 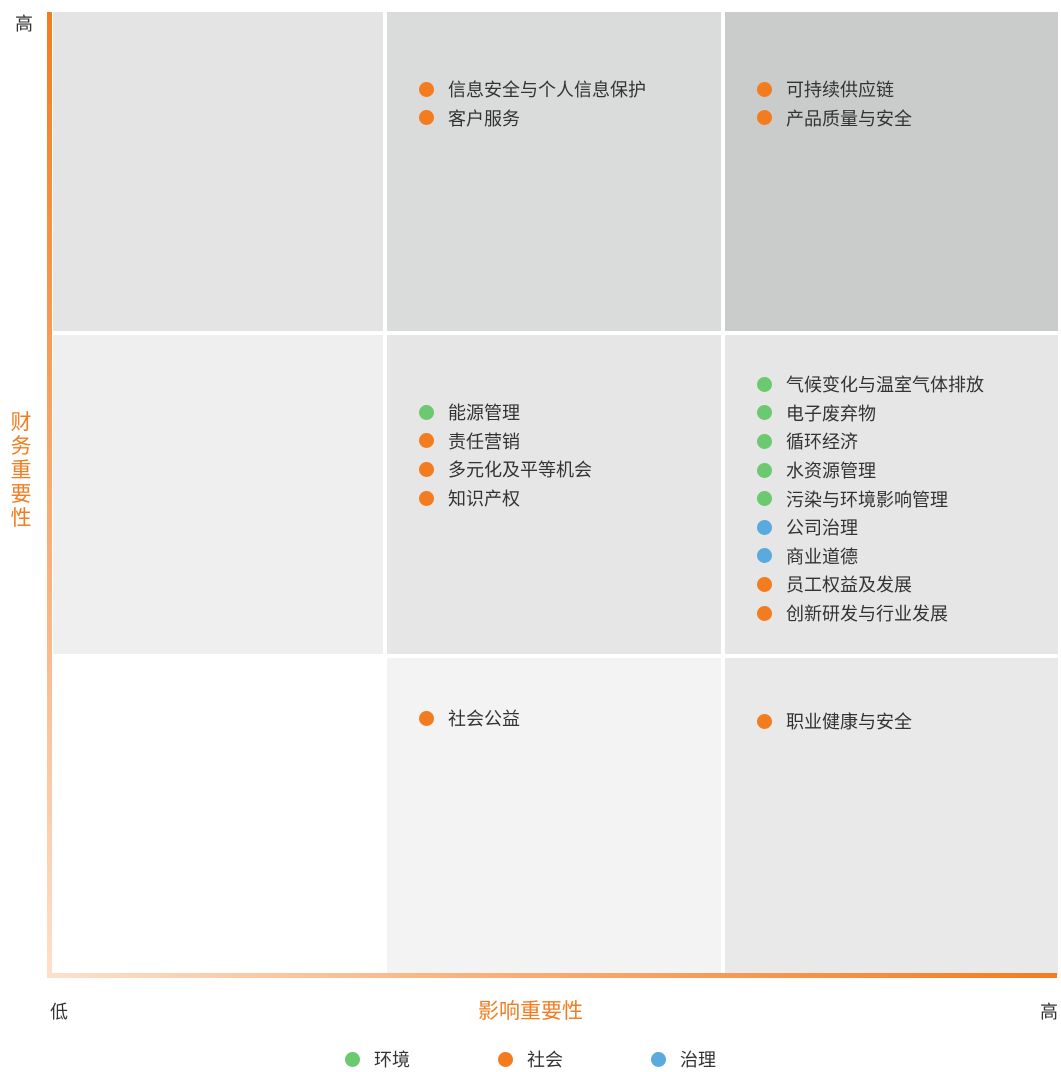 I want to click on topic-label: 水资源管理, so click(x=831, y=472).